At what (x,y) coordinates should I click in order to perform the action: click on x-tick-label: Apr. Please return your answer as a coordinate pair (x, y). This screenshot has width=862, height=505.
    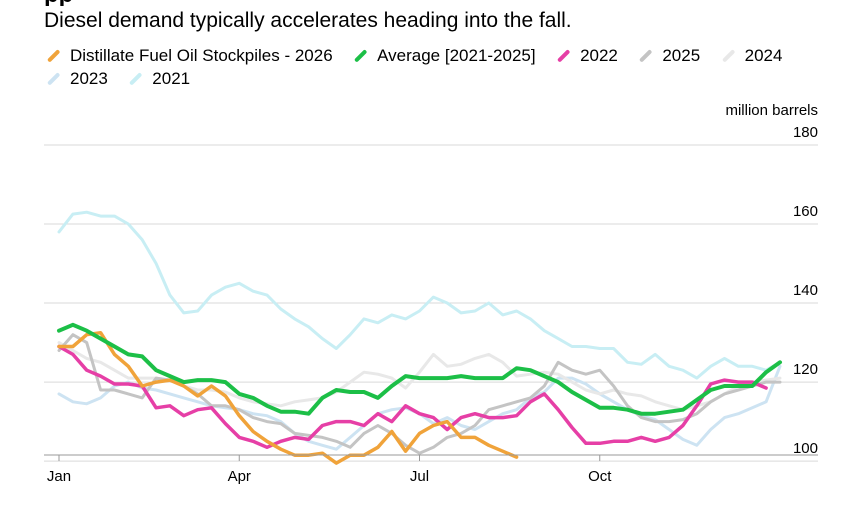
    Looking at the image, I should click on (239, 476).